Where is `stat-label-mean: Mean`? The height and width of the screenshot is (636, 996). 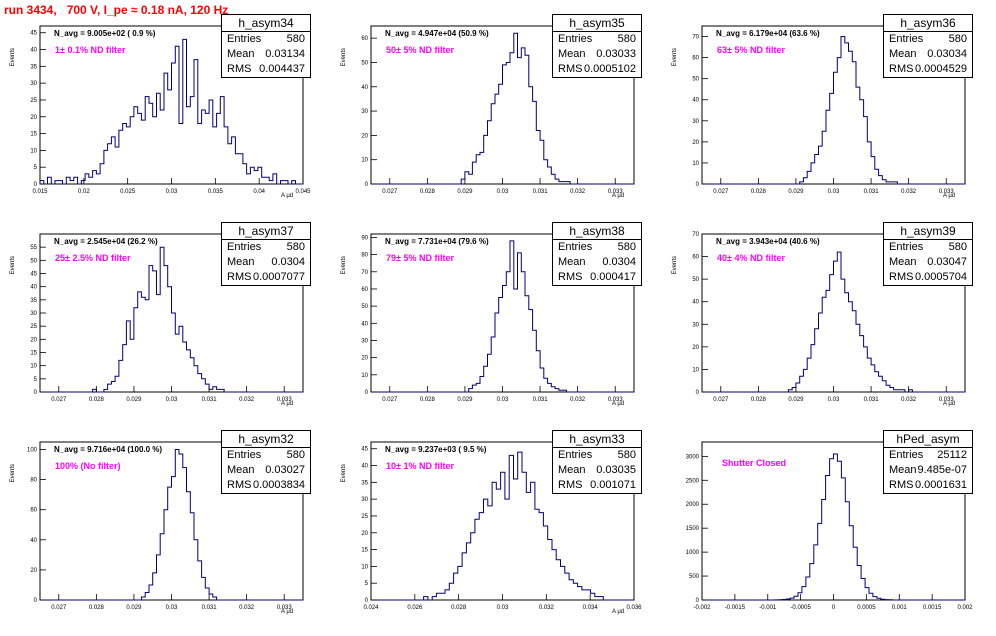 stat-label-mean: Mean is located at coordinates (903, 470).